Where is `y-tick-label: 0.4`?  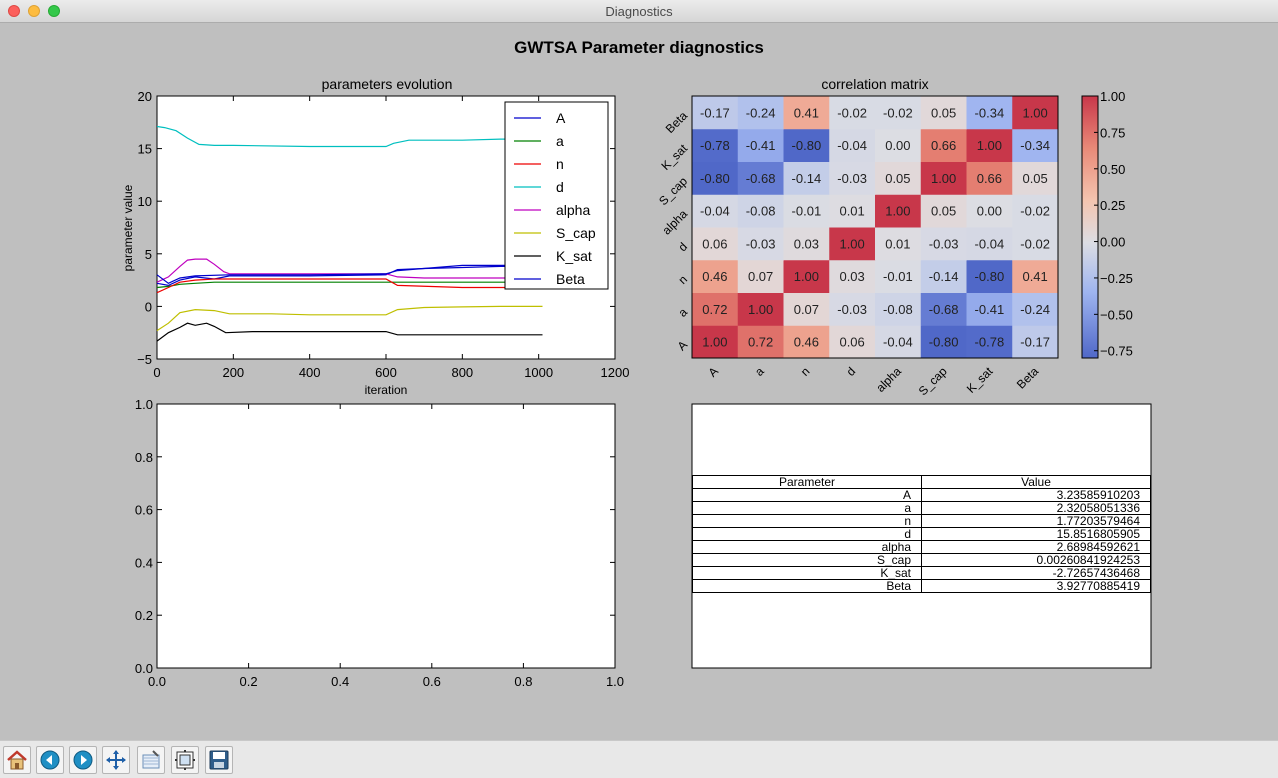
y-tick-label: 0.4 is located at coordinates (144, 562).